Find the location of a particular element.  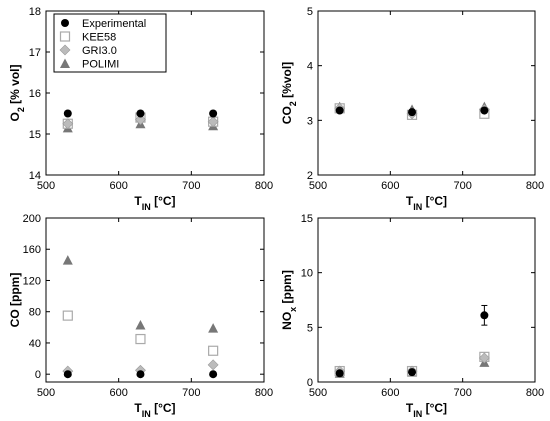

y-tick-label: 18 is located at coordinates (35, 12).